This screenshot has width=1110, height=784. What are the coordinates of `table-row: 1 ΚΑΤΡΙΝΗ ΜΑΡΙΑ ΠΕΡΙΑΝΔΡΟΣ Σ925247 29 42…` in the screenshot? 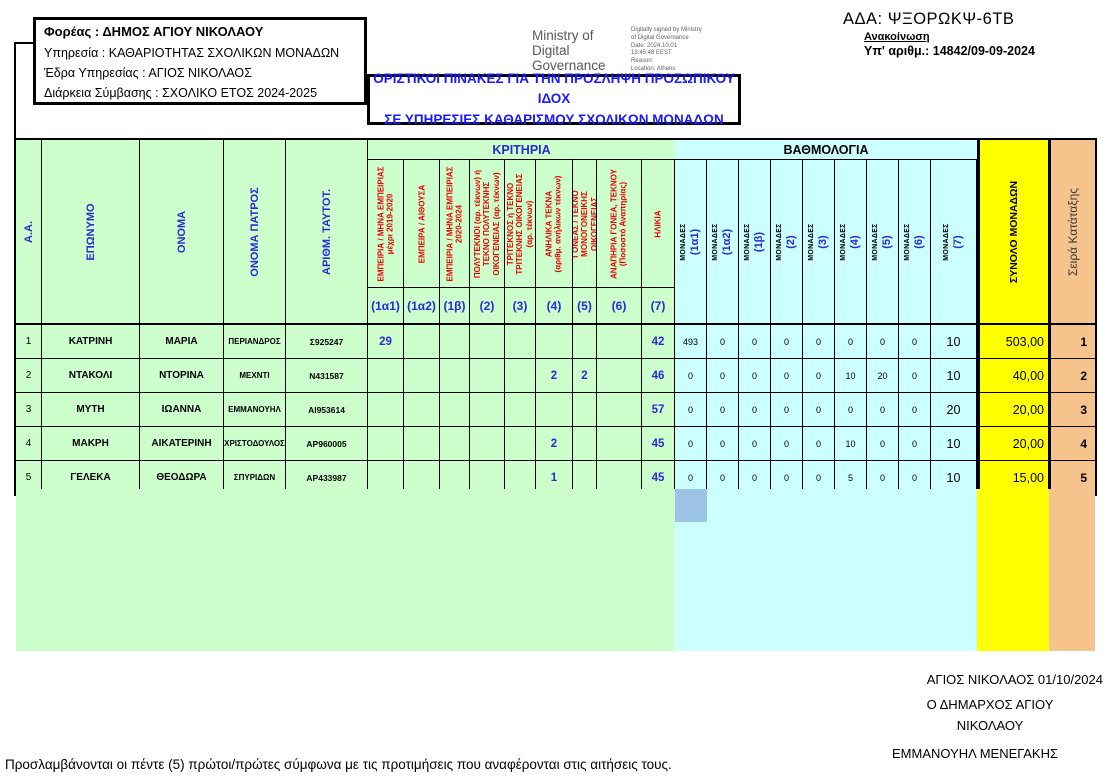 It's located at (555, 342).